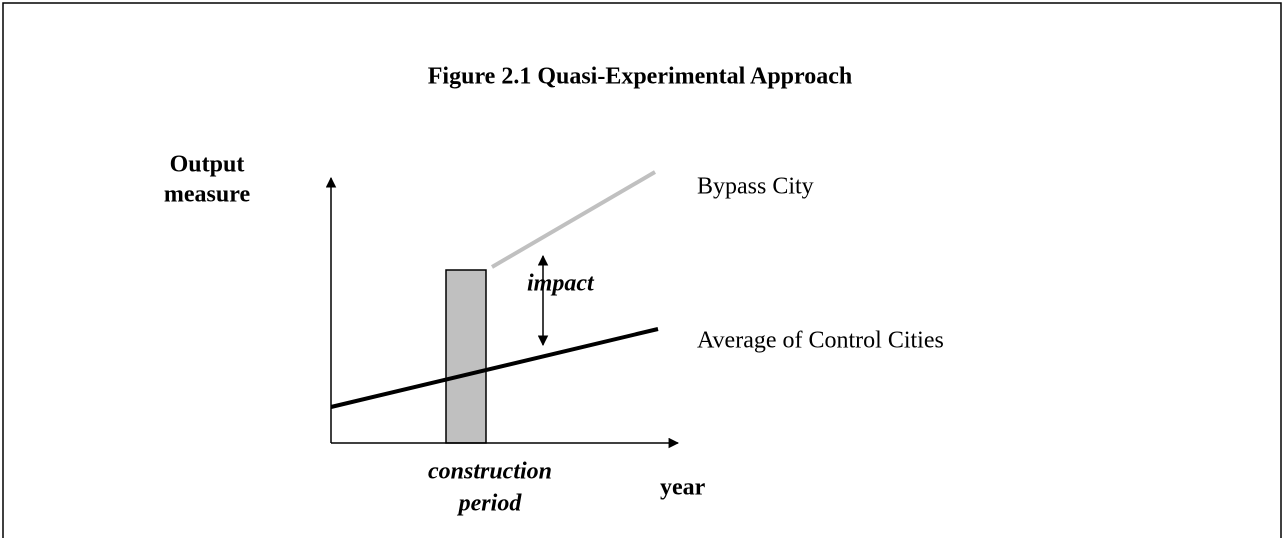 The height and width of the screenshot is (538, 1284). I want to click on control-label: Average of Control Cities, so click(820, 341).